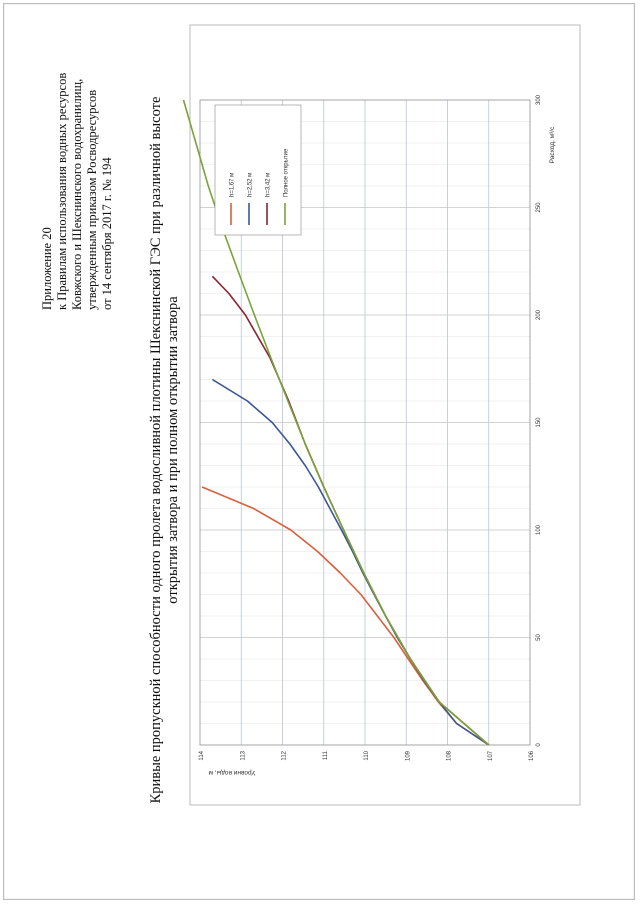 The width and height of the screenshot is (640, 905). Describe the element at coordinates (367, 755) in the screenshot. I see `y-tick-label: 110` at that location.